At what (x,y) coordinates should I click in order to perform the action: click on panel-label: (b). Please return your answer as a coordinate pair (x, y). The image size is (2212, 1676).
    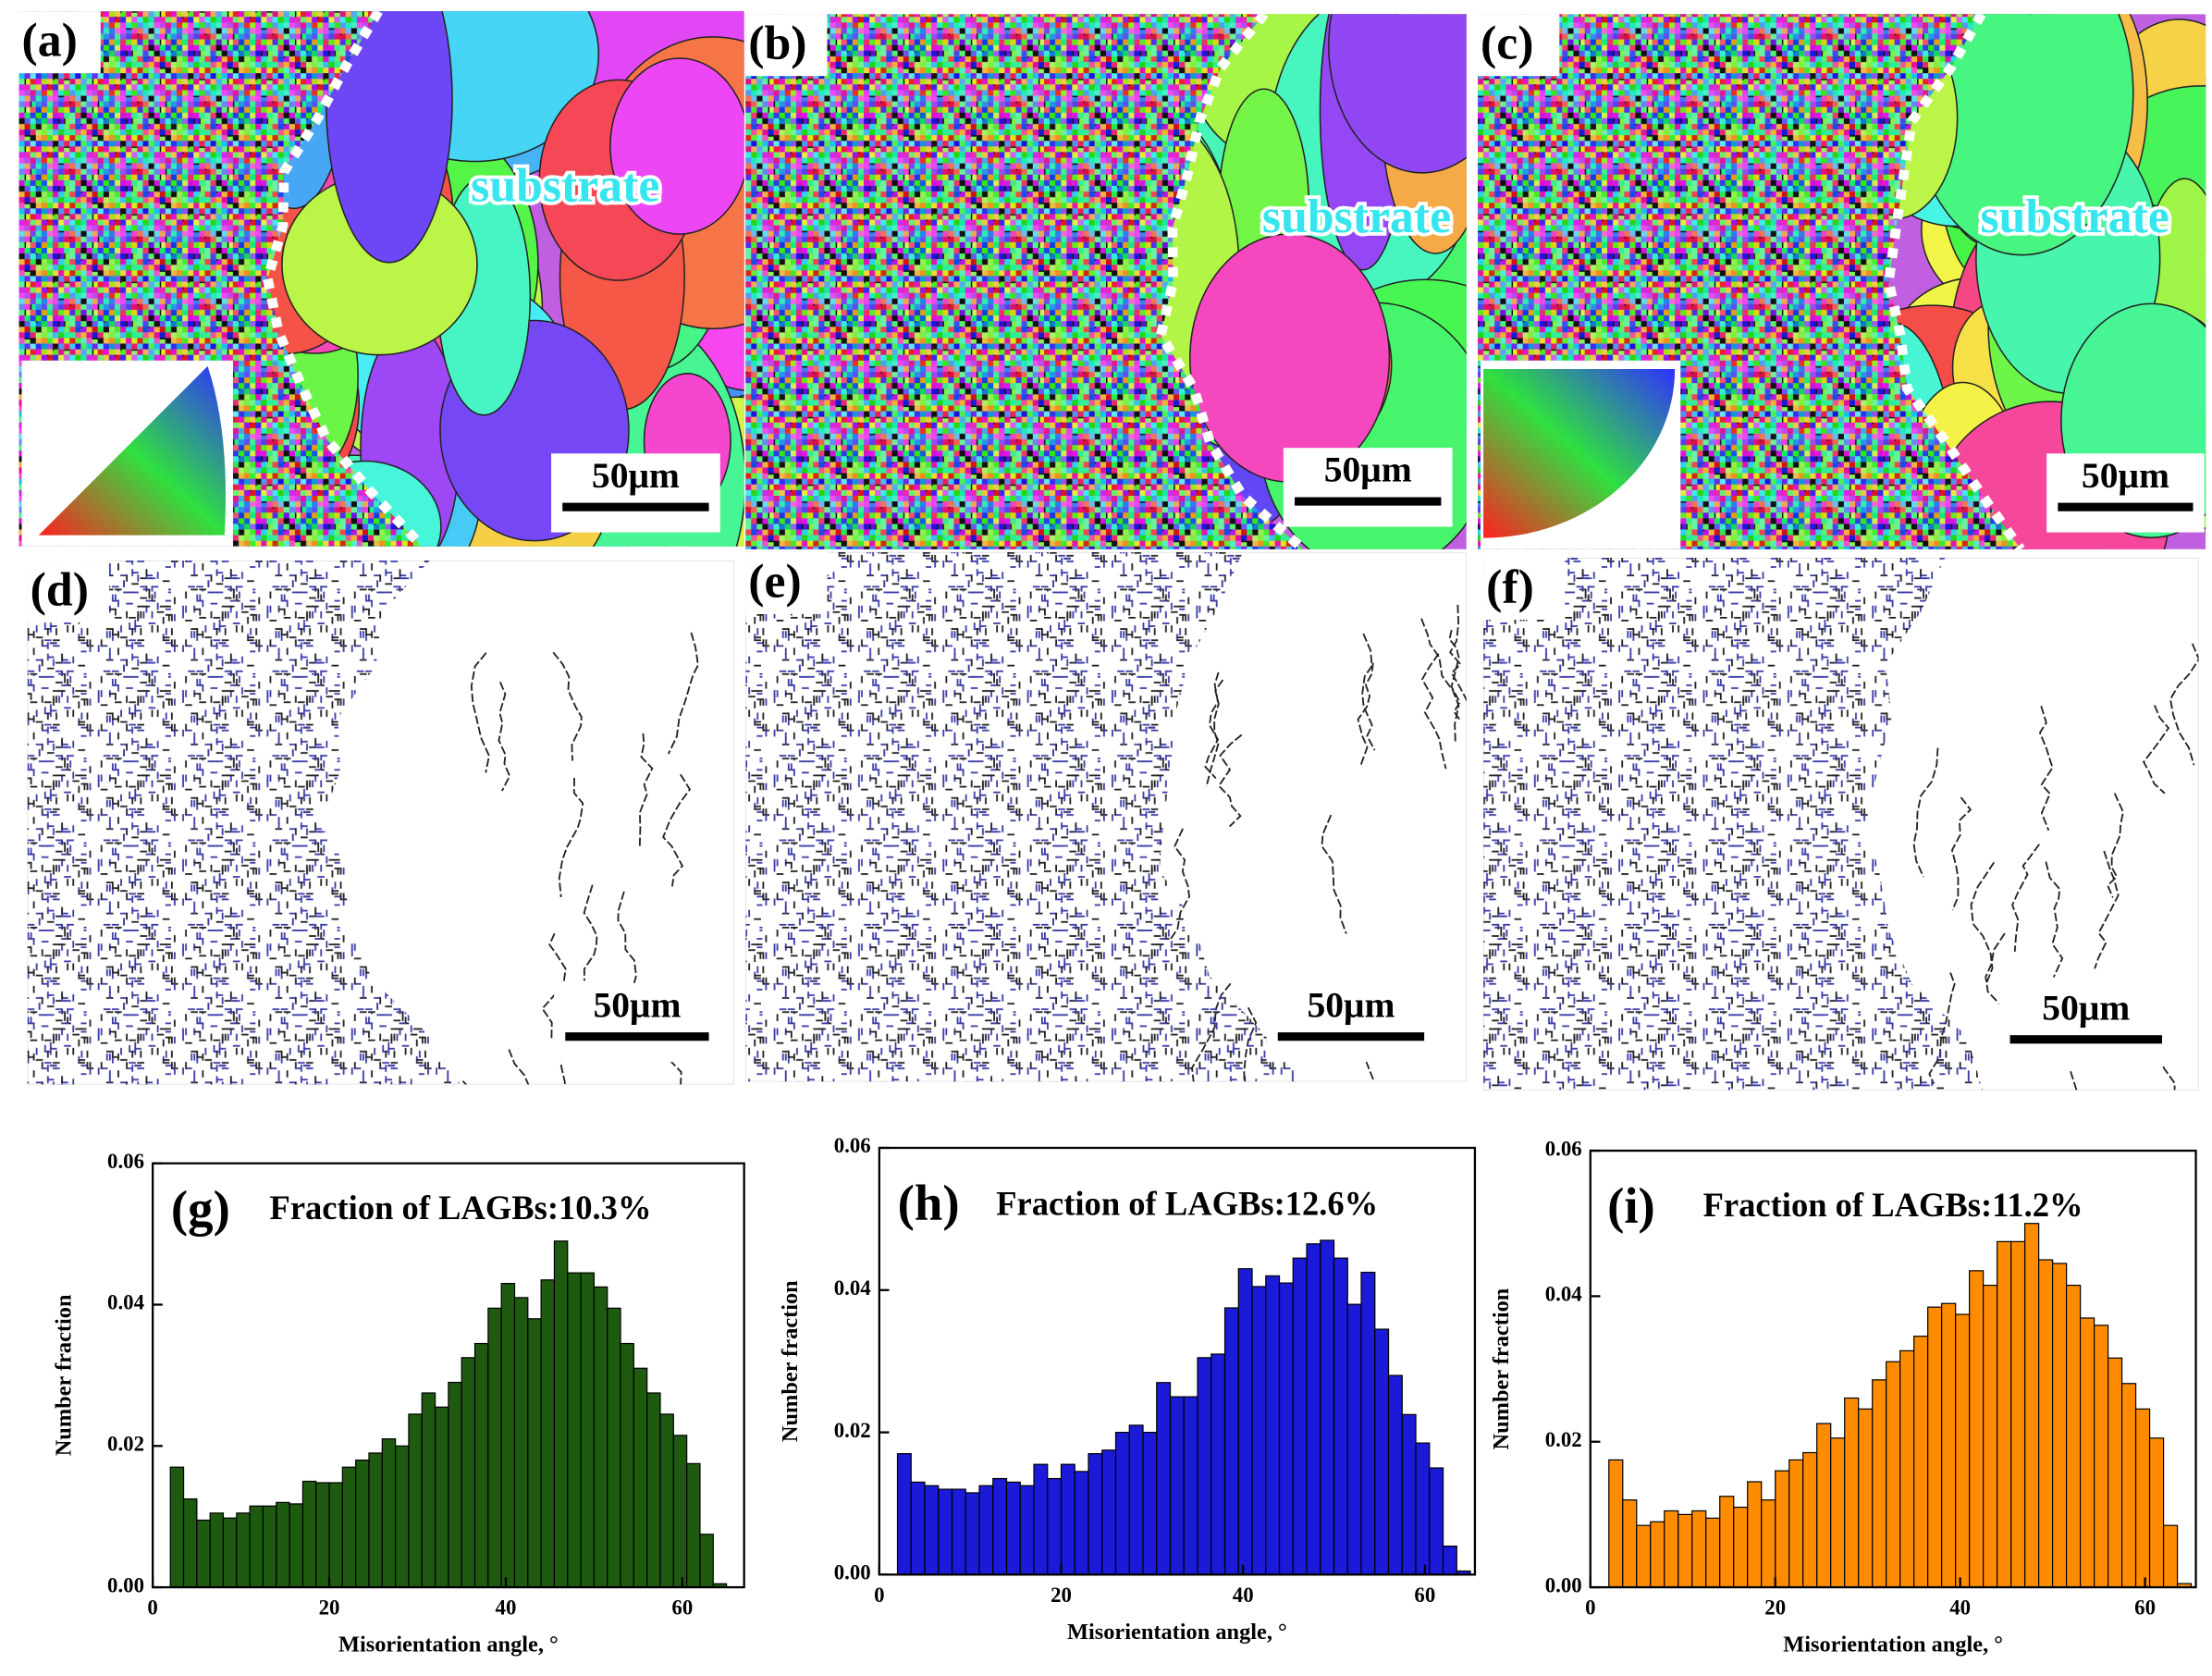
    Looking at the image, I should click on (777, 44).